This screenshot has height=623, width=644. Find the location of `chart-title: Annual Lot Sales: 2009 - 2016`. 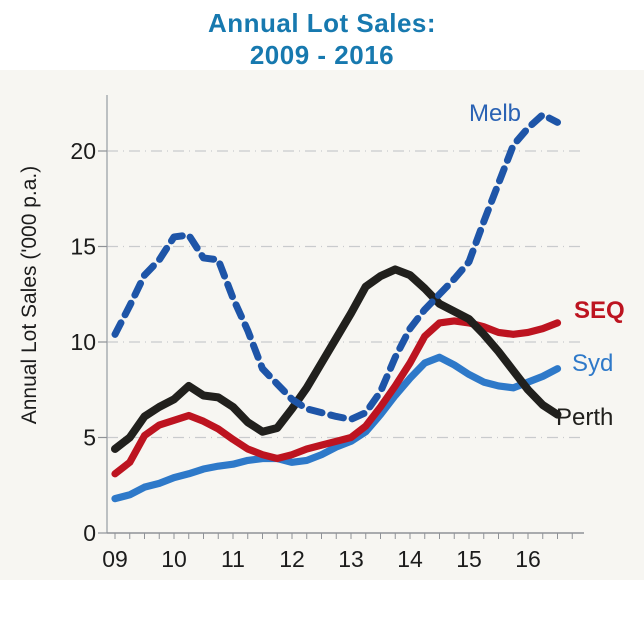

chart-title: Annual Lot Sales: 2009 - 2016 is located at coordinates (322, 39).